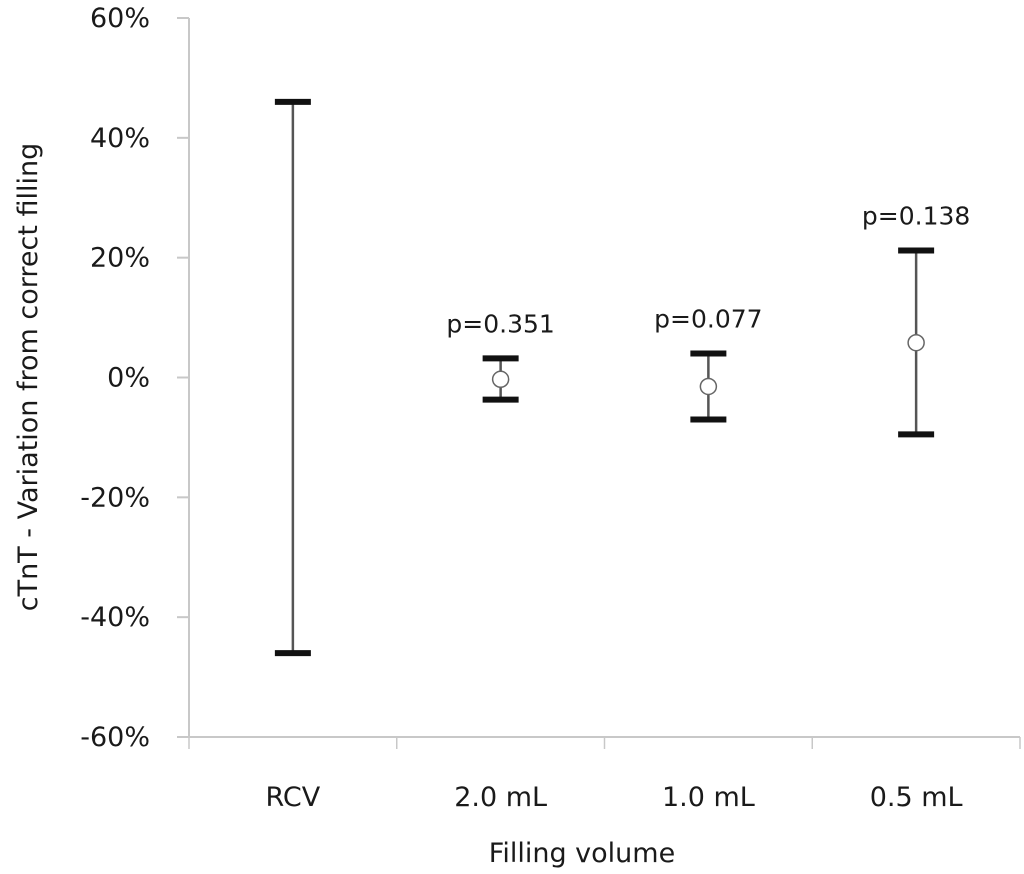 The height and width of the screenshot is (874, 1024). I want to click on y-axis: 60% 40% 20% 0% -20% -40% -60%, so click(135, 378).